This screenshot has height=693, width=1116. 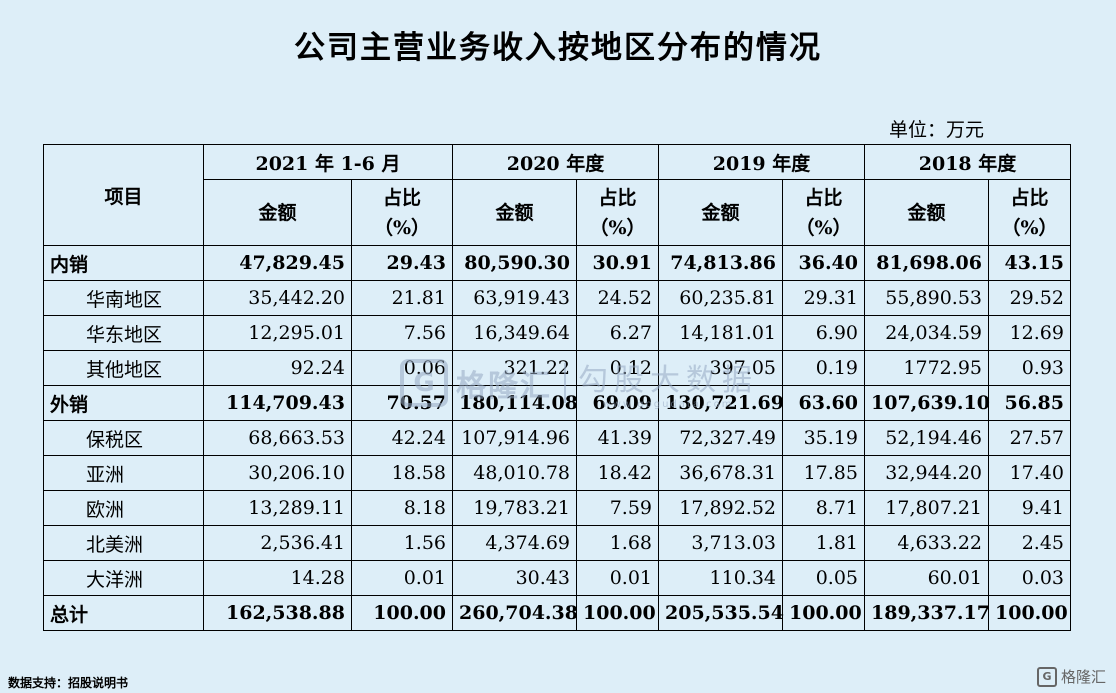 I want to click on header-year: 2021 年 1-6 月, so click(x=328, y=162).